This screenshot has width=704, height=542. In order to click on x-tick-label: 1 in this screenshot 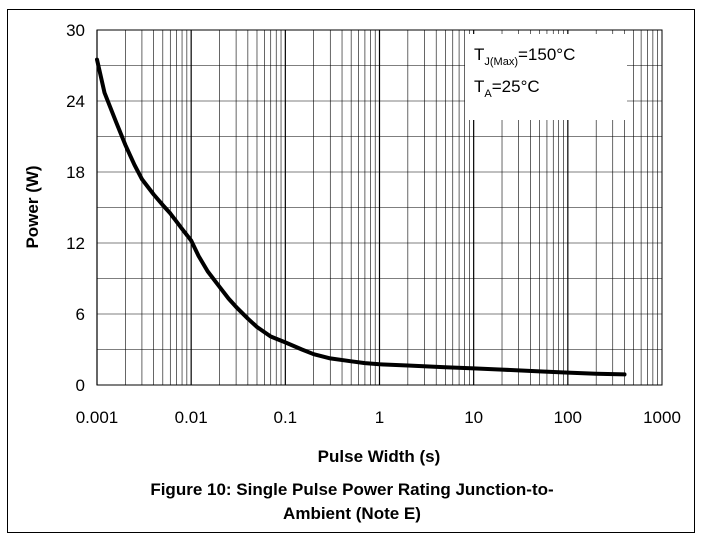, I will do `click(379, 417)`.